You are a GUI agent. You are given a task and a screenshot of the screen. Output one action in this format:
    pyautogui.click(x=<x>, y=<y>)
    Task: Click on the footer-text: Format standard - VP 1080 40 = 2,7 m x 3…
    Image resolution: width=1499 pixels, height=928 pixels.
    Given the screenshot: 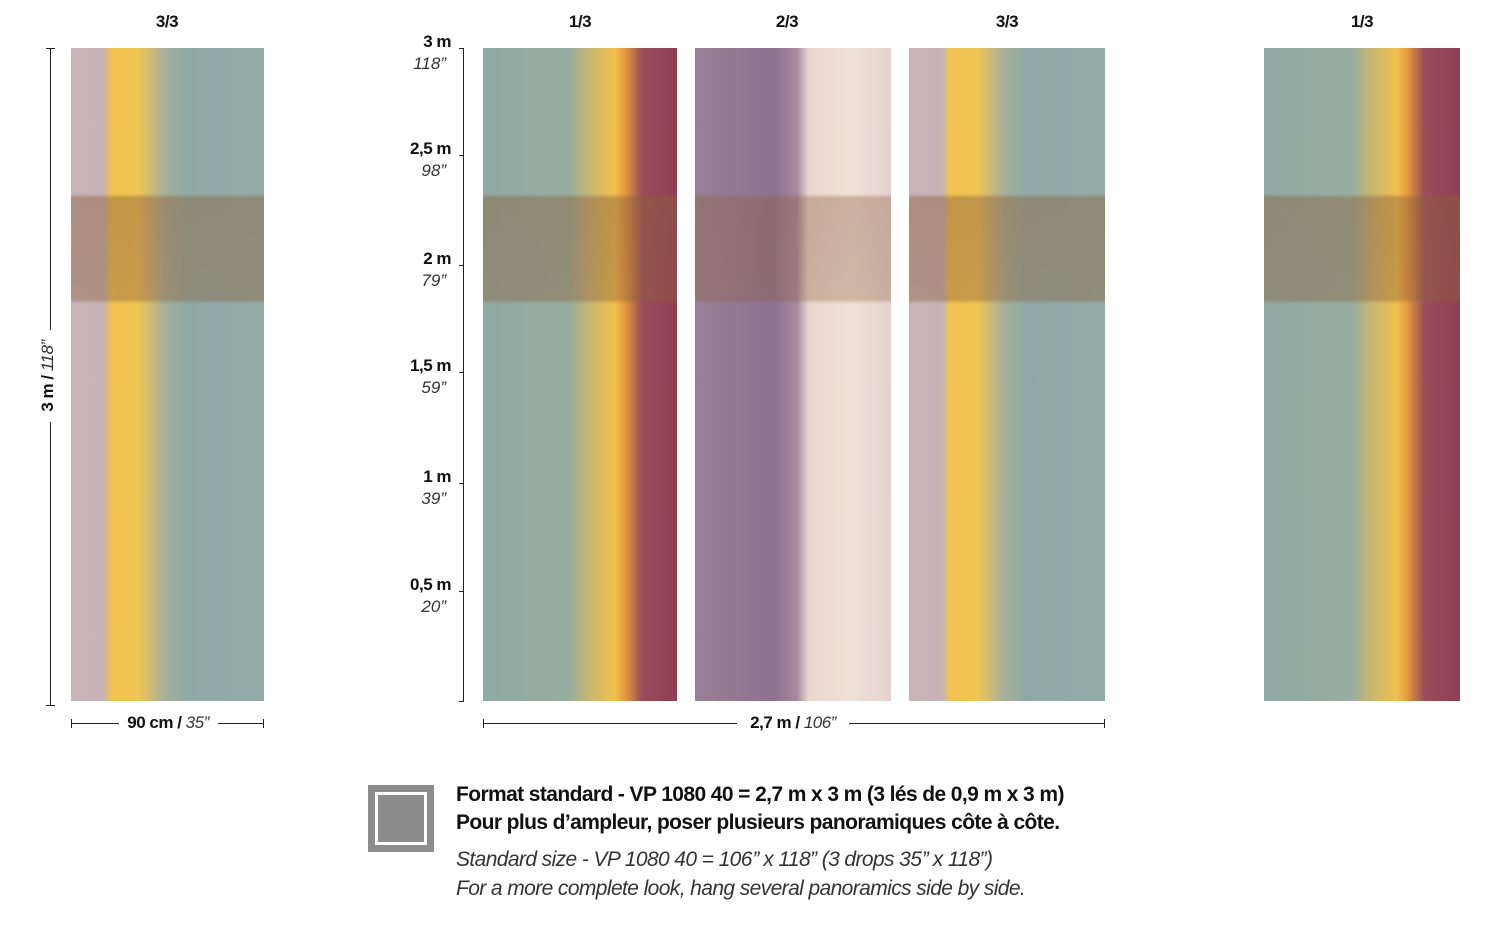 What is the action you would take?
    pyautogui.click(x=760, y=794)
    